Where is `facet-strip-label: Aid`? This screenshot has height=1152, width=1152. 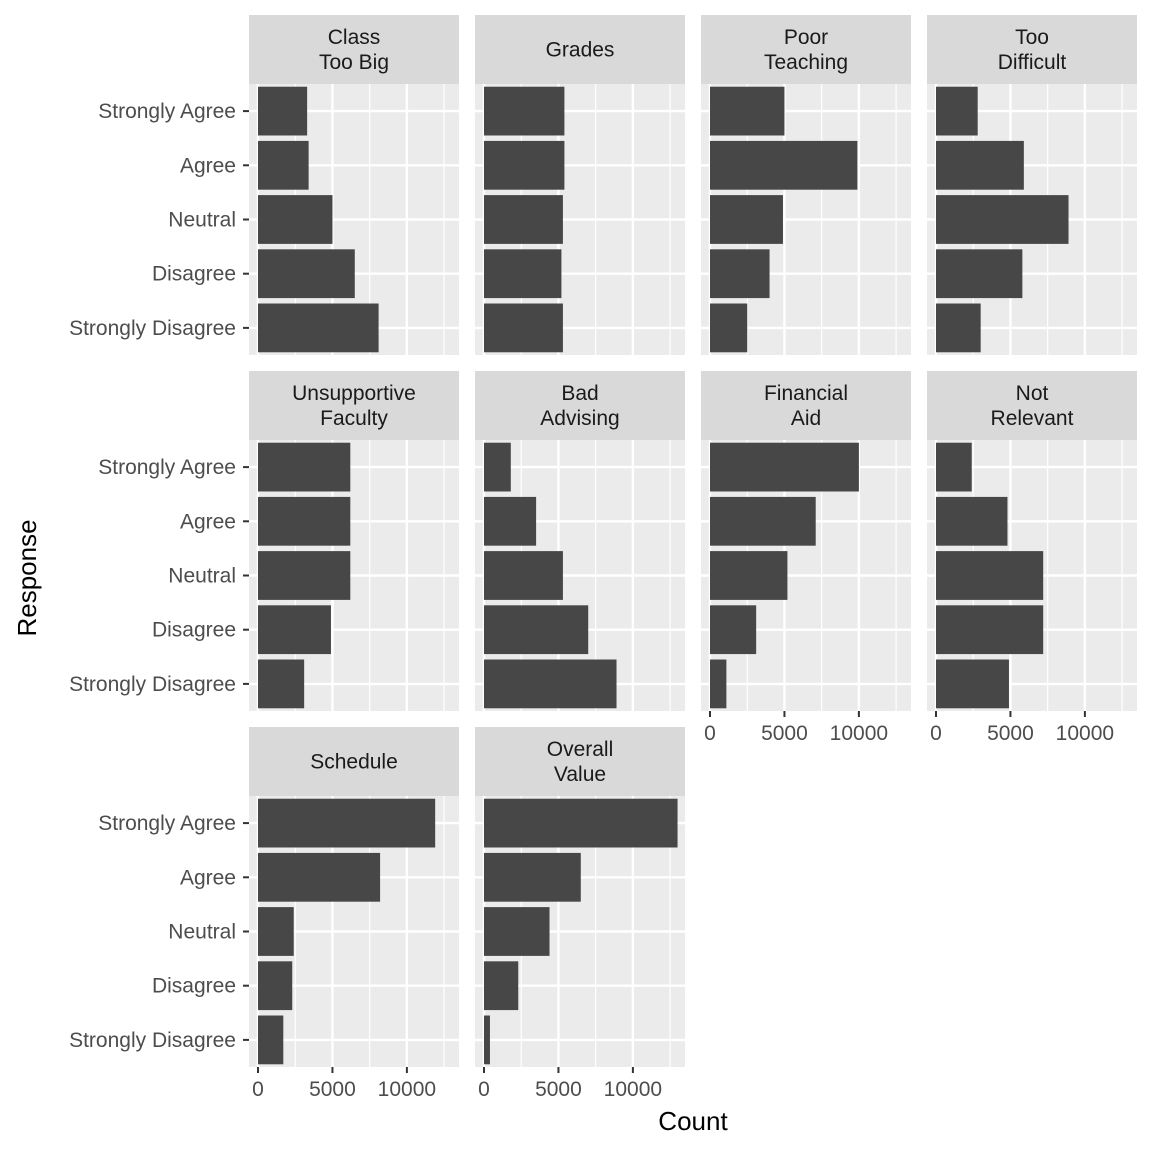 facet-strip-label: Aid is located at coordinates (806, 418).